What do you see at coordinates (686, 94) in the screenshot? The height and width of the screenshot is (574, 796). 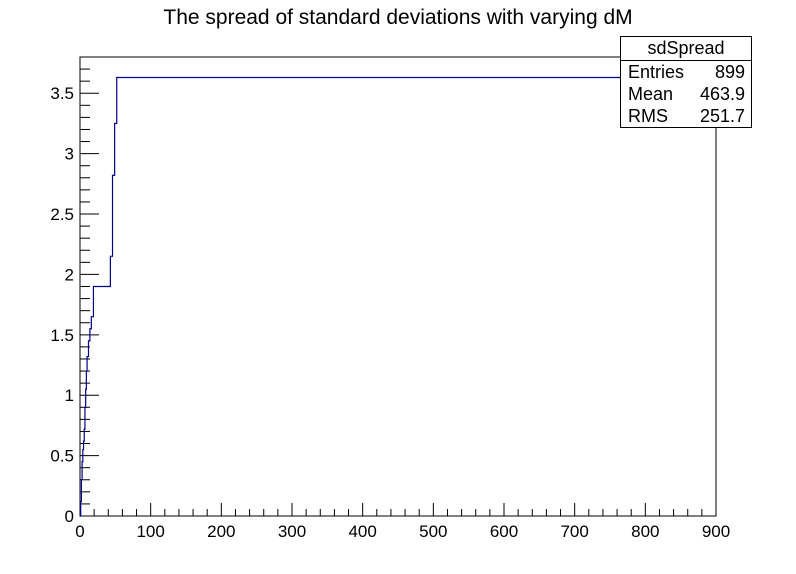 I see `stats-row-mean: Mean 463.9` at bounding box center [686, 94].